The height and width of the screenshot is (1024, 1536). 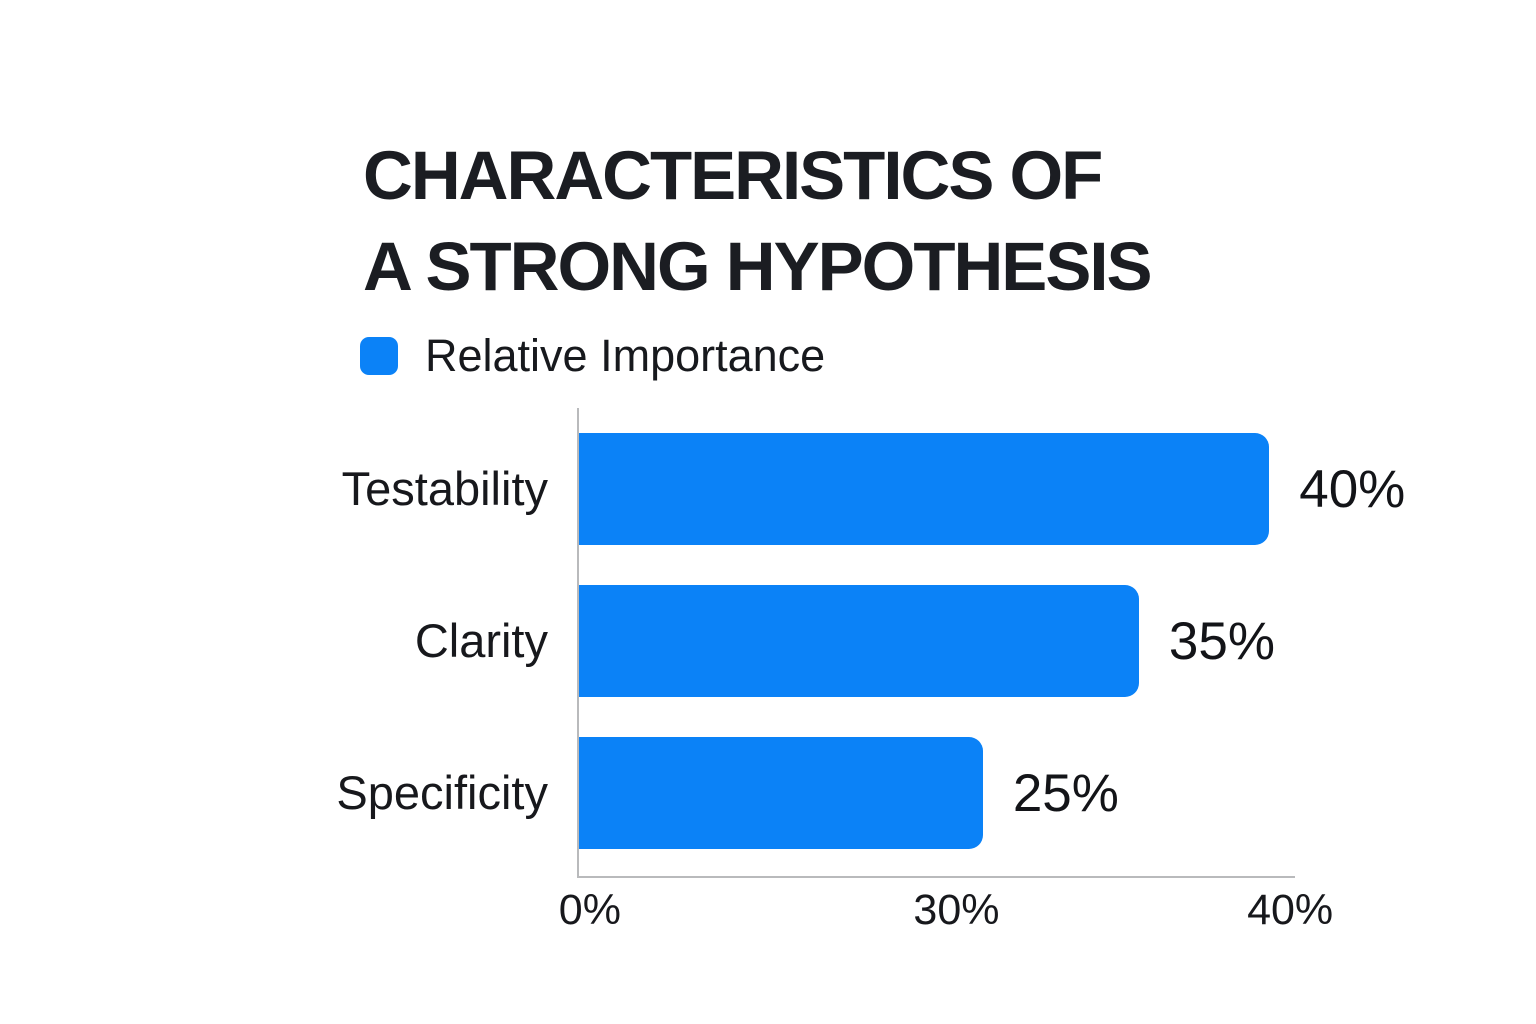 I want to click on legend: Relative Importance, so click(x=592, y=355).